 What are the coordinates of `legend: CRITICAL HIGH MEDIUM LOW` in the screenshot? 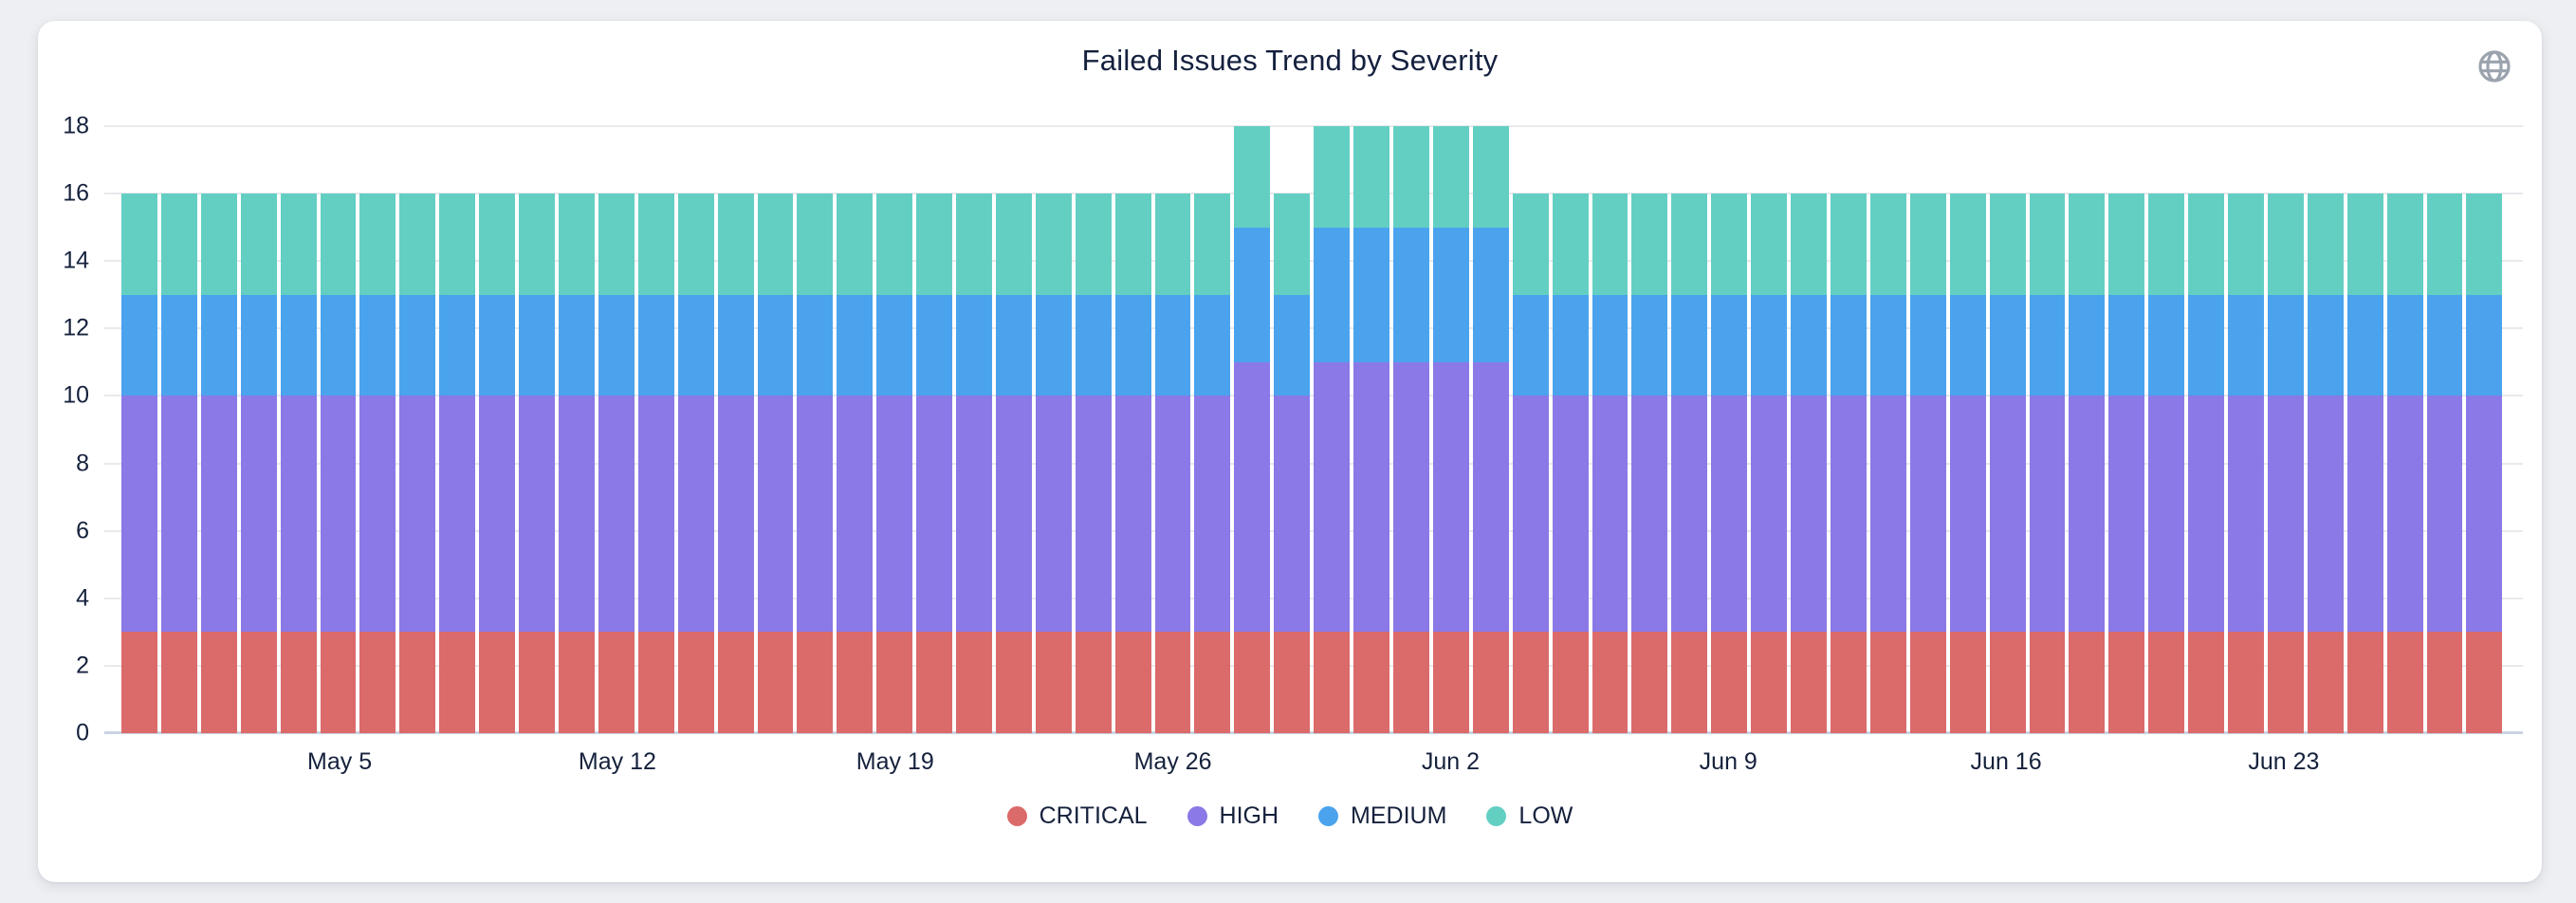 It's located at (1290, 816).